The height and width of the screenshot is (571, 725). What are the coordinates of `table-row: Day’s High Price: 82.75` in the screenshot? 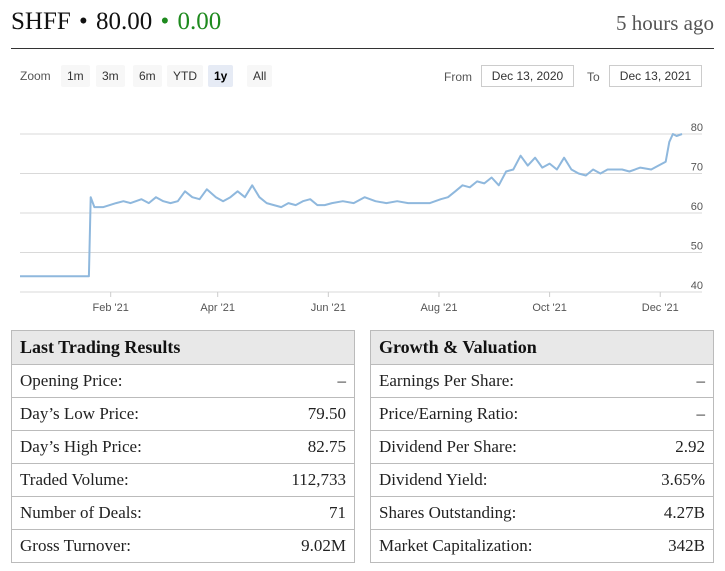 It's located at (183, 447).